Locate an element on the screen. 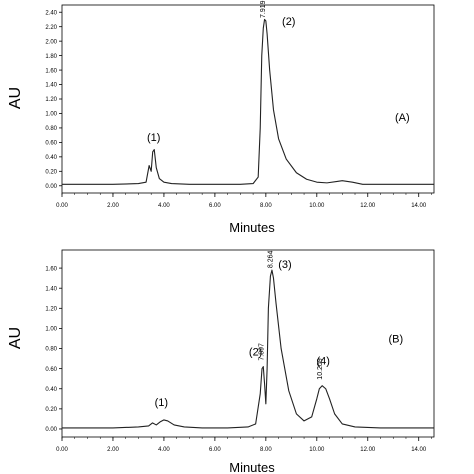  y-tick-label: 1.80 is located at coordinates (51, 57).